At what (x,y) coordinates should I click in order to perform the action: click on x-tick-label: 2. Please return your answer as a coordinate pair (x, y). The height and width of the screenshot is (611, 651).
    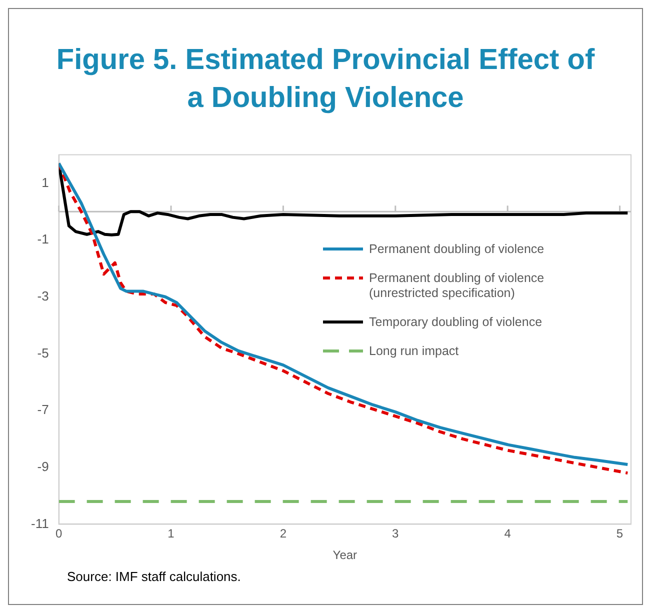
    Looking at the image, I should click on (283, 533).